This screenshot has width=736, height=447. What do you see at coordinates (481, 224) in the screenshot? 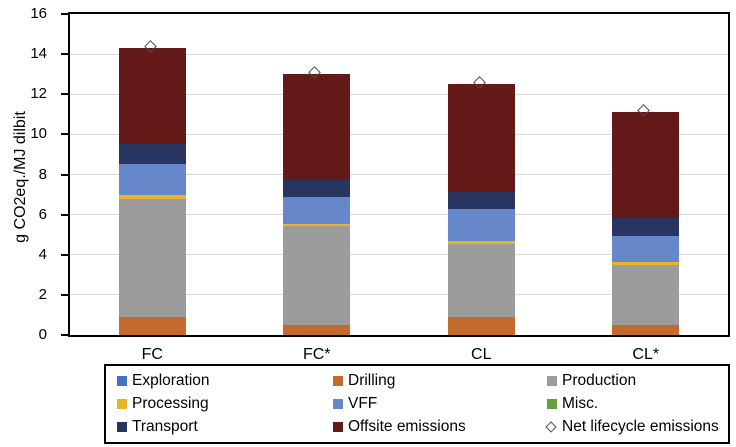
I see `bar-segment-vff-CL` at bounding box center [481, 224].